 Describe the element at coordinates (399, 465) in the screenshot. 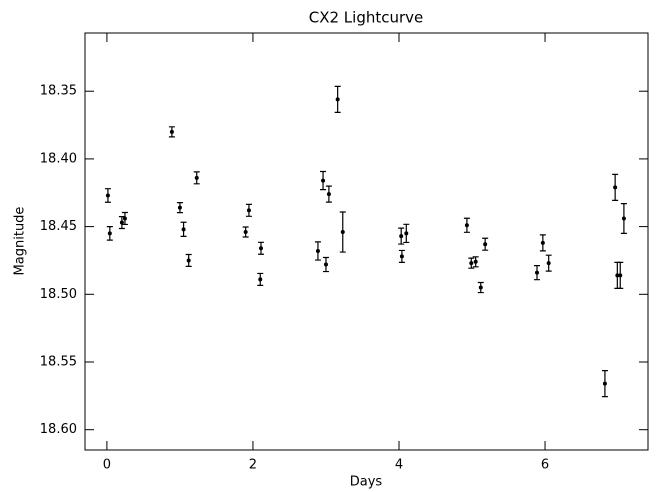

I see `x-tick-label: 4` at that location.